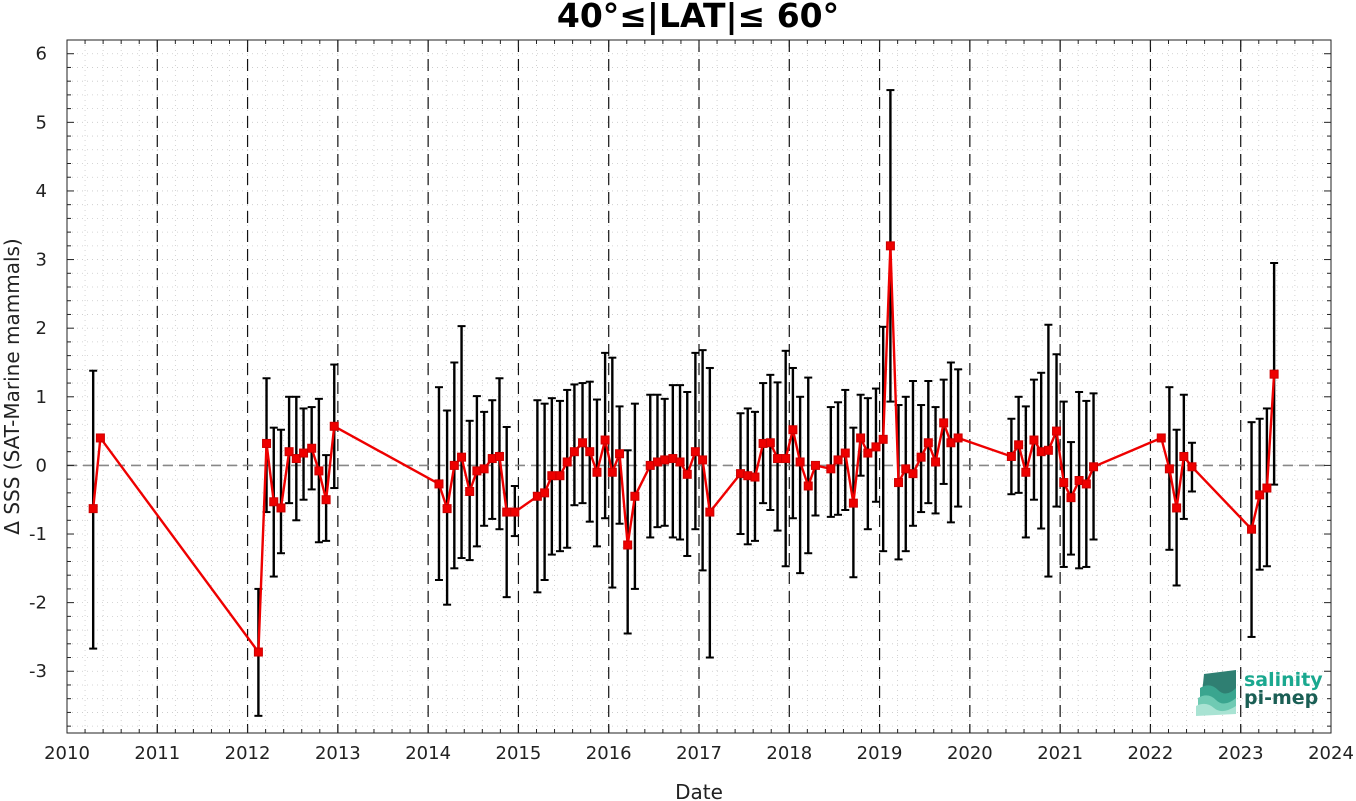 Image resolution: width=1356 pixels, height=801 pixels. Describe the element at coordinates (41, 54) in the screenshot. I see `y-tick-label: 6` at that location.